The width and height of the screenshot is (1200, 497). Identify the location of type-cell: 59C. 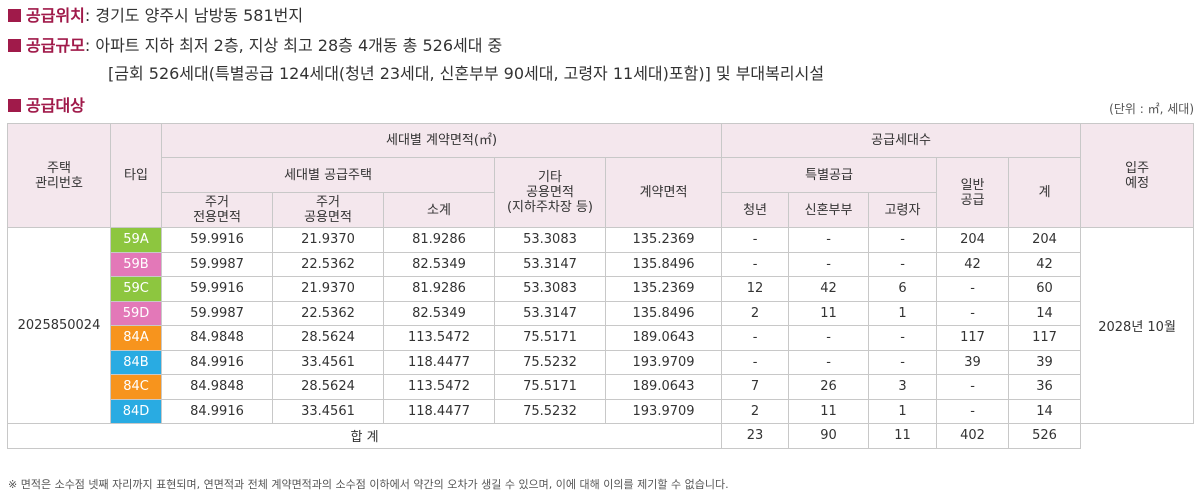
(136, 289).